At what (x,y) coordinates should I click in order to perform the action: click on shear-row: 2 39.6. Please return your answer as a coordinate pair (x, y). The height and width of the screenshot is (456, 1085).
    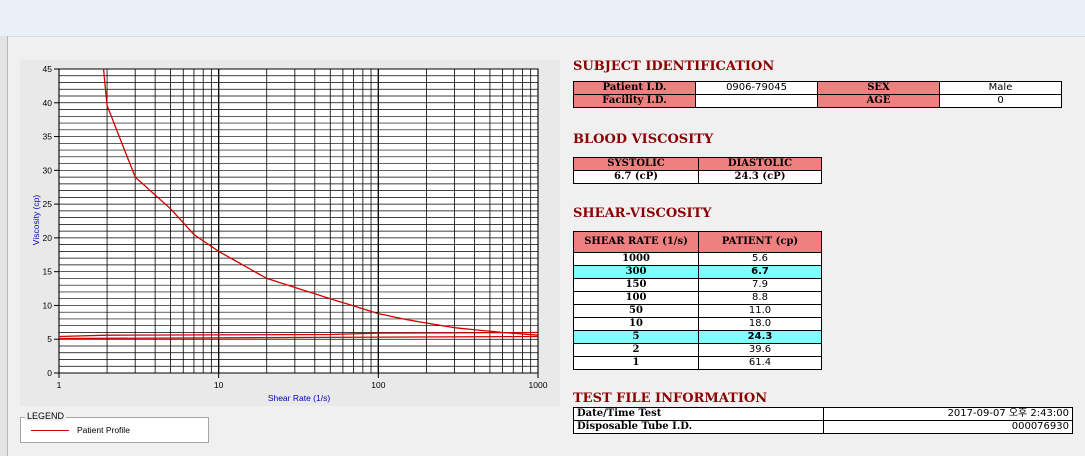
    Looking at the image, I should click on (697, 350).